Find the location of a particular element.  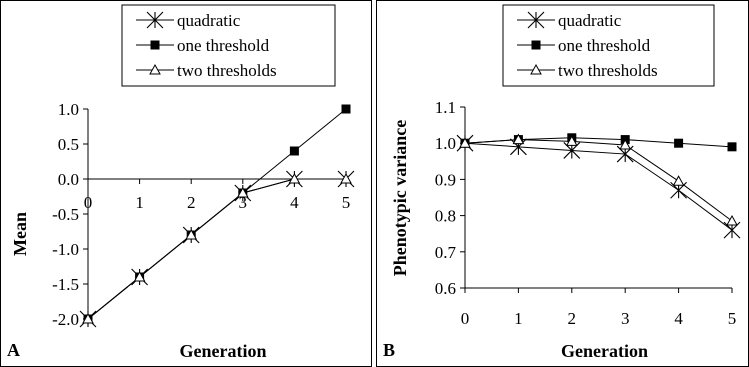

y-tick-label: 0.5 is located at coordinates (68, 144).